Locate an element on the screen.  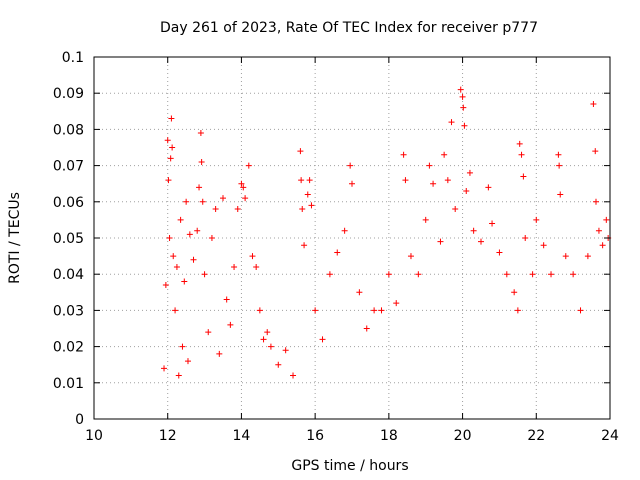
x-tick-label: 14 is located at coordinates (242, 436).